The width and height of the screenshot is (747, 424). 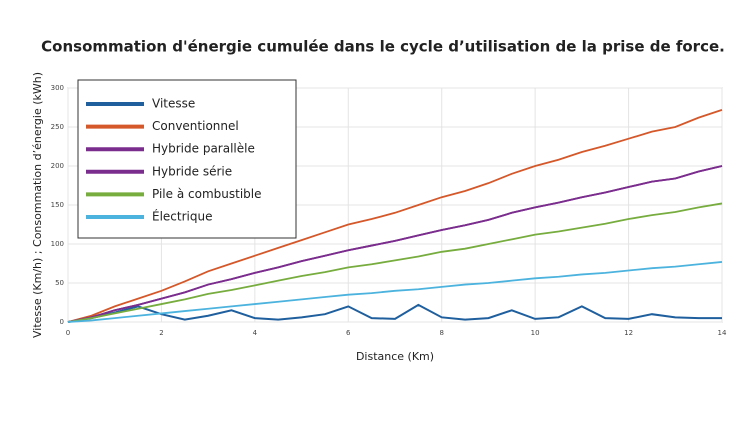 I want to click on y-tick-label: 300, so click(x=57, y=88).